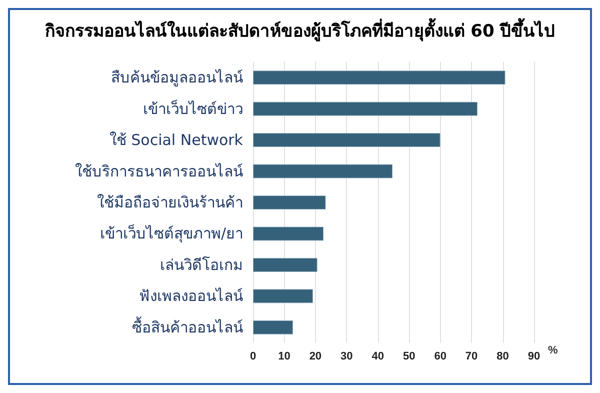 This screenshot has height=393, width=600. I want to click on x-tick-label: 0, so click(253, 356).